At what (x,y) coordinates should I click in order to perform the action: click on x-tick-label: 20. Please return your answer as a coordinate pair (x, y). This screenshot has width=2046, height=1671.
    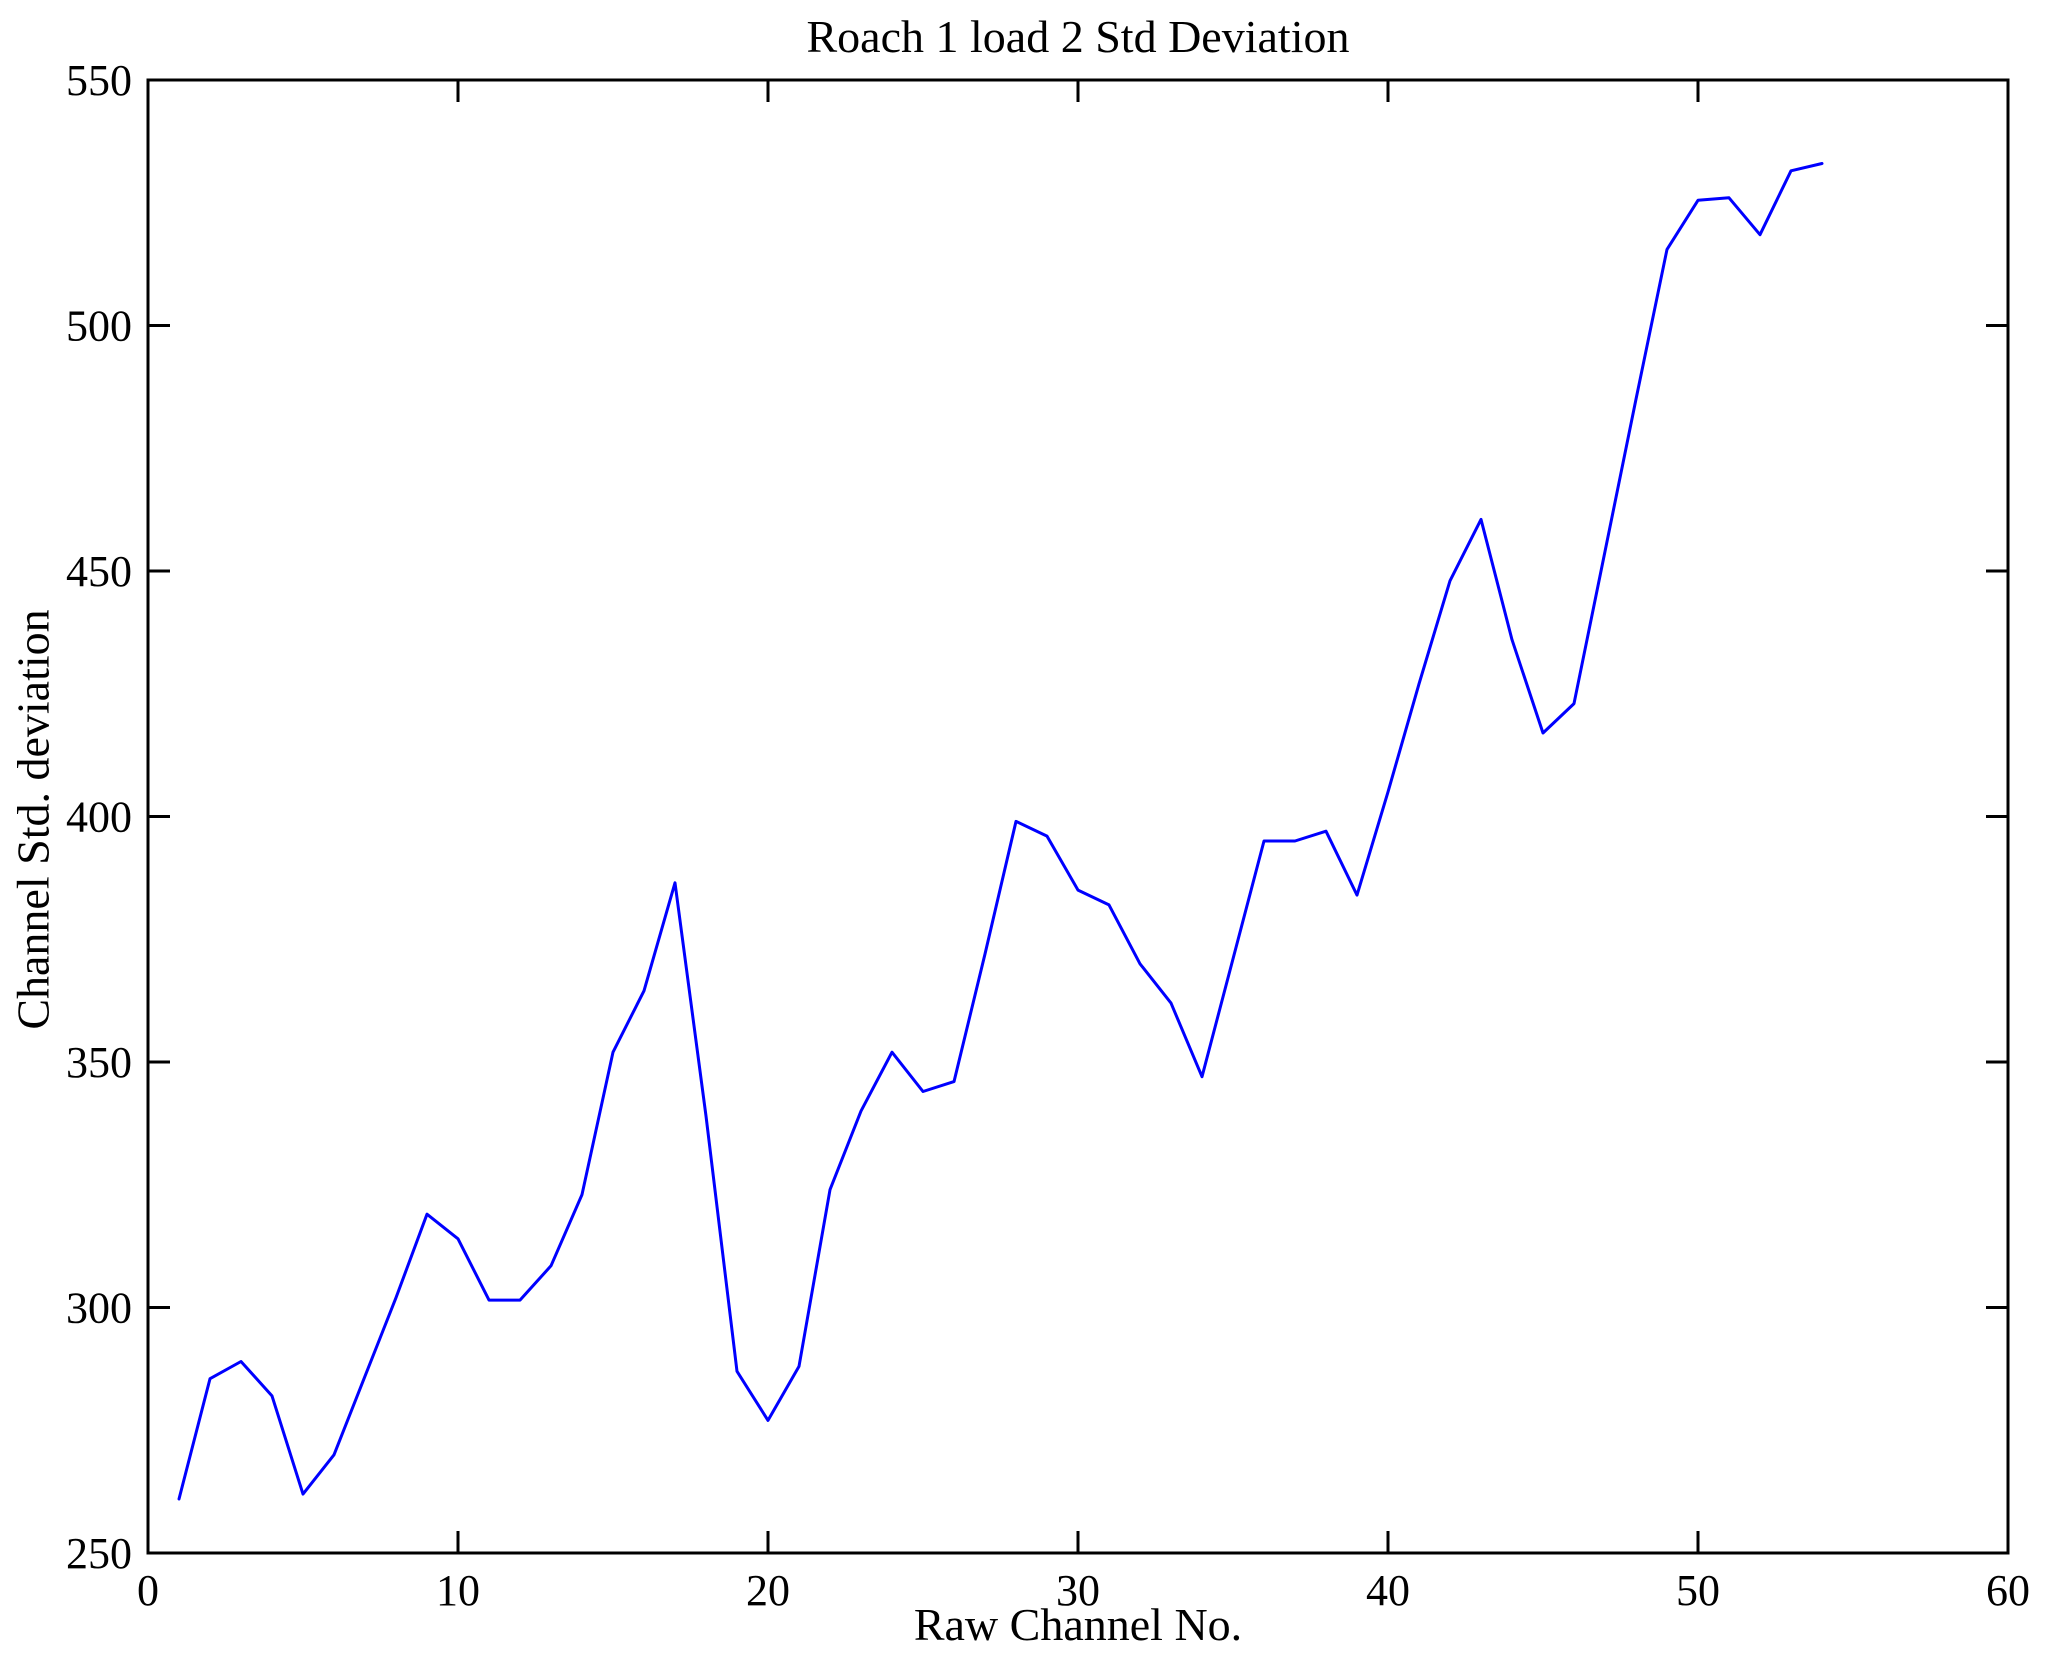
    Looking at the image, I should click on (768, 1590).